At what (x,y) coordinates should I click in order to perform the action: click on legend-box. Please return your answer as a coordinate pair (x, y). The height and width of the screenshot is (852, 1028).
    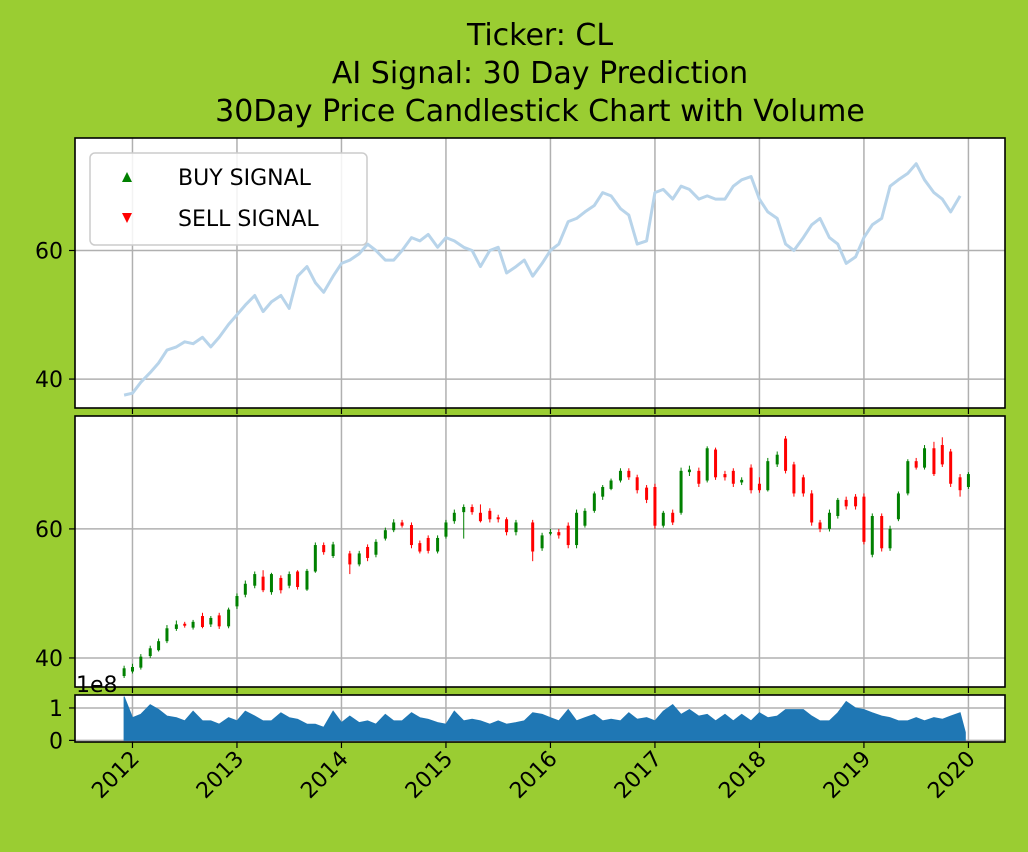
    Looking at the image, I should click on (228, 199).